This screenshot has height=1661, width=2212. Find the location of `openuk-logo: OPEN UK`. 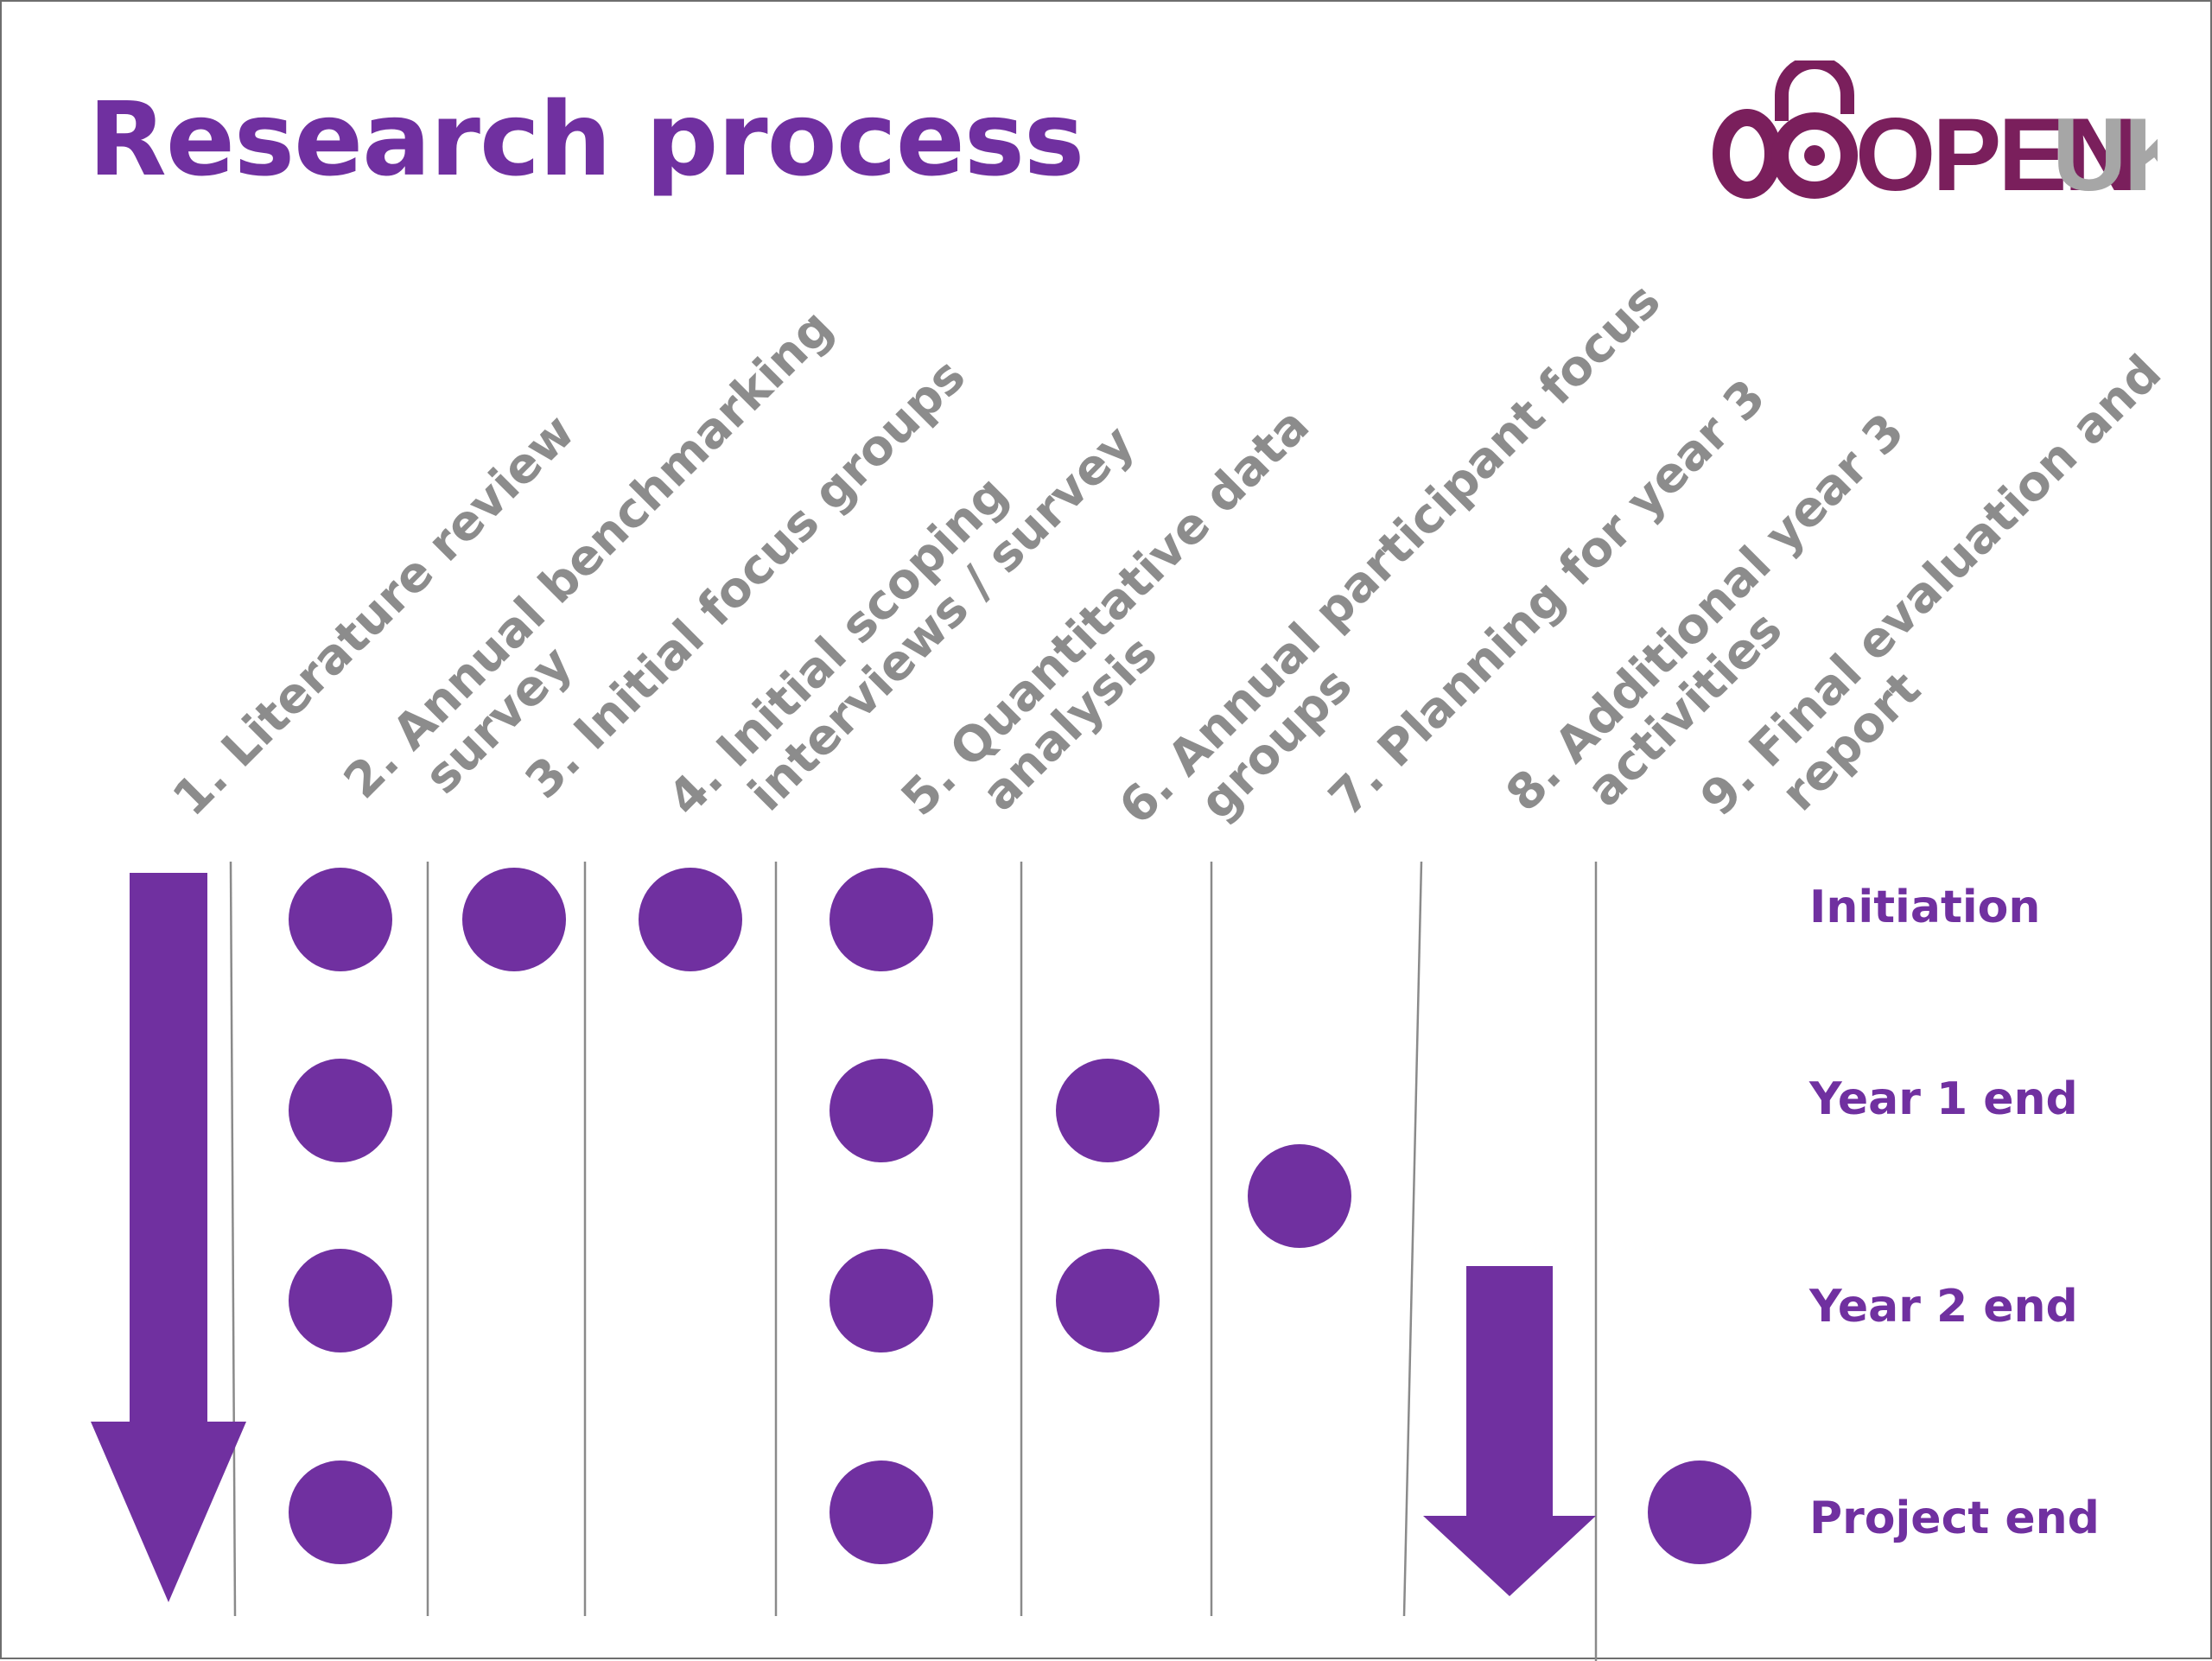

openuk-logo: OPEN UK is located at coordinates (1935, 133).